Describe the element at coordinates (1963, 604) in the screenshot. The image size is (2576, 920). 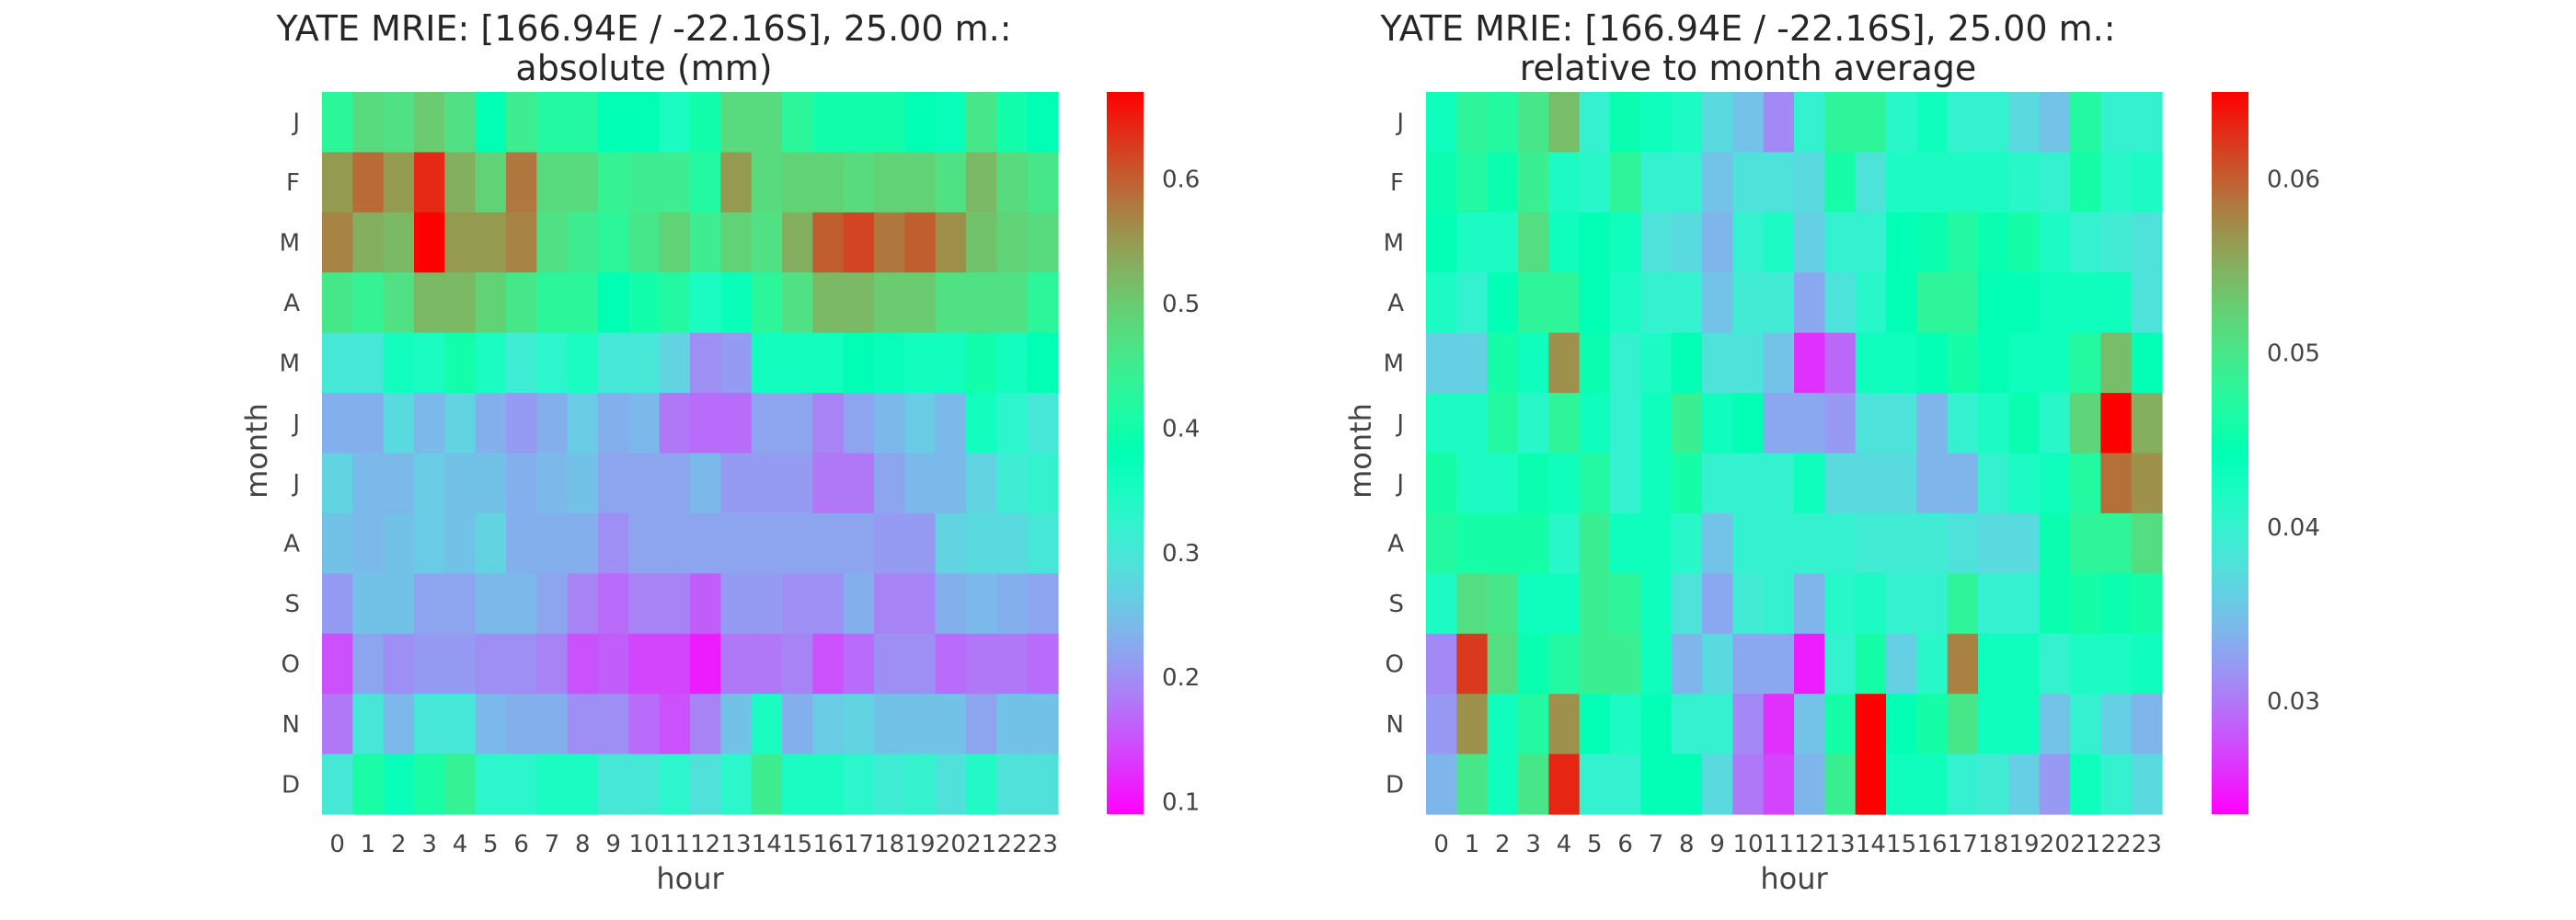
I see `heatmap-cell: S / 17: 0.048` at that location.